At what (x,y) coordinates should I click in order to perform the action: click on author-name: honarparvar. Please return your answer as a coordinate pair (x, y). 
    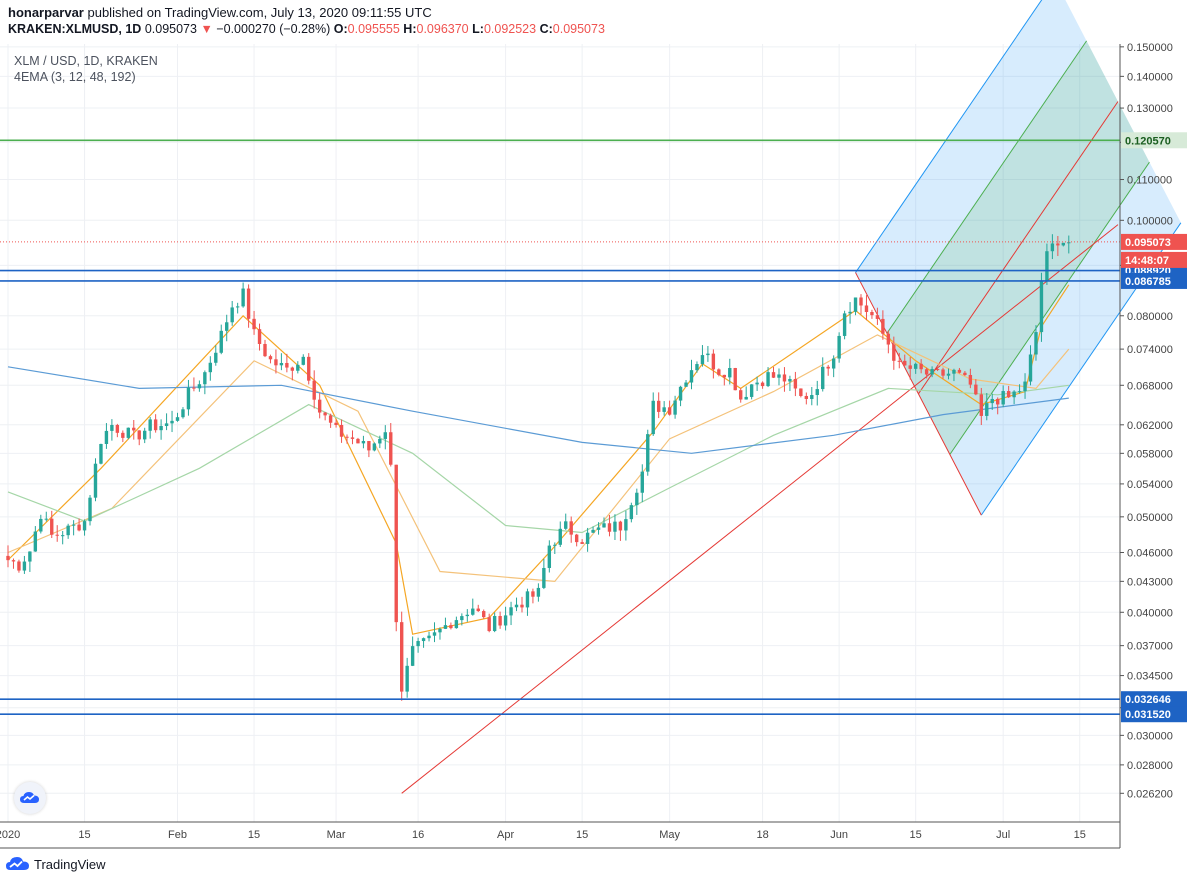
    Looking at the image, I should click on (46, 12).